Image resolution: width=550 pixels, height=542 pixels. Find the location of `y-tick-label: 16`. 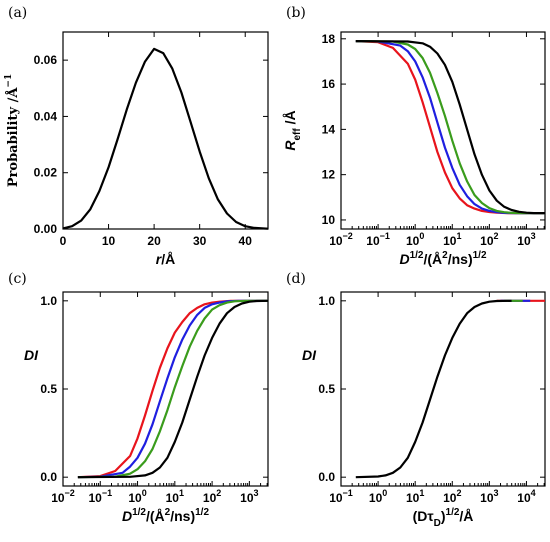

y-tick-label: 16 is located at coordinates (329, 84).